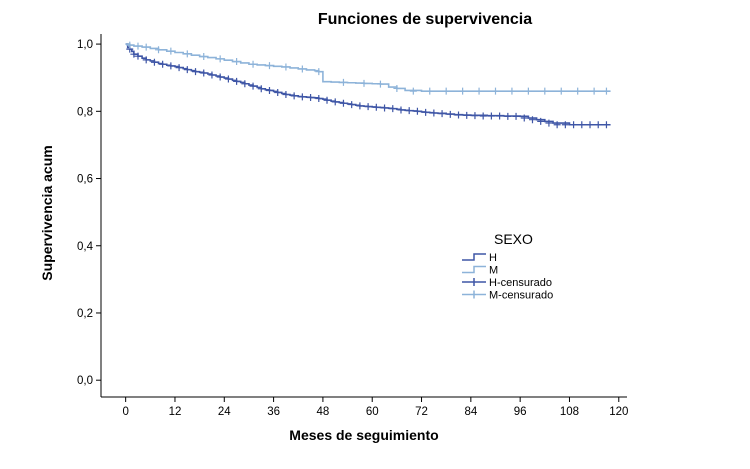  I want to click on x-tick-label: 108, so click(569, 412).